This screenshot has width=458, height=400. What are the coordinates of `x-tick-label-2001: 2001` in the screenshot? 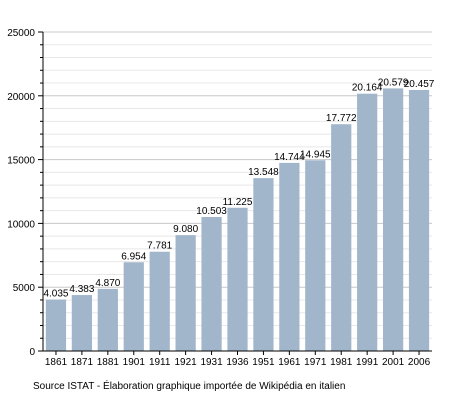 It's located at (393, 362).